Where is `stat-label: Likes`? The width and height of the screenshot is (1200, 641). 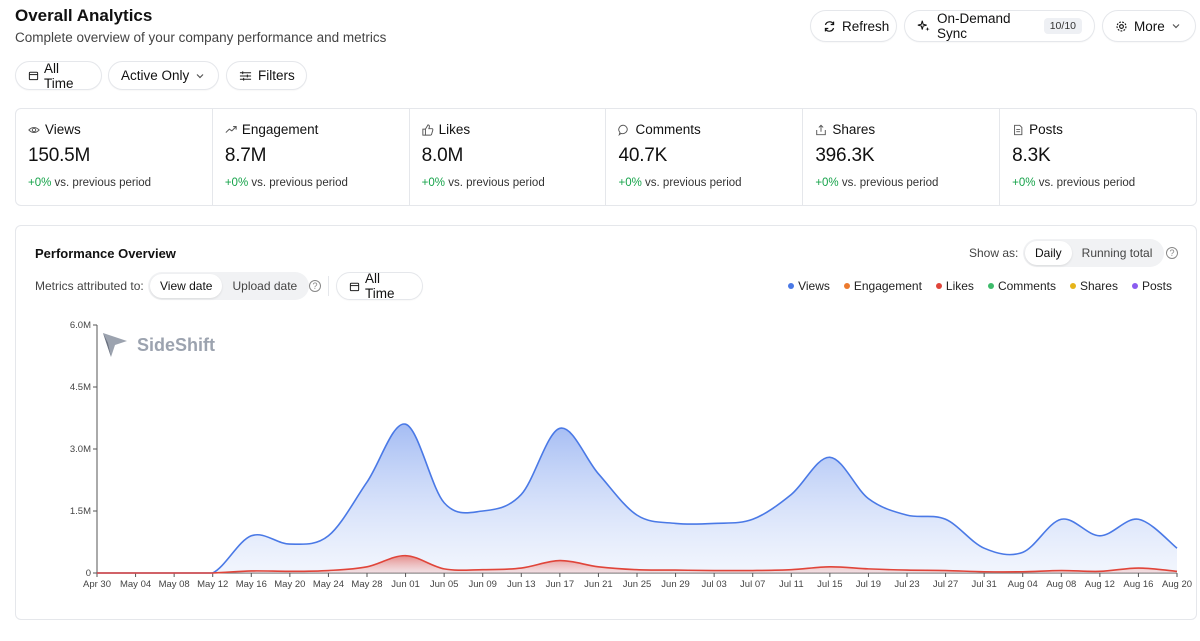
stat-label: Likes is located at coordinates (454, 129).